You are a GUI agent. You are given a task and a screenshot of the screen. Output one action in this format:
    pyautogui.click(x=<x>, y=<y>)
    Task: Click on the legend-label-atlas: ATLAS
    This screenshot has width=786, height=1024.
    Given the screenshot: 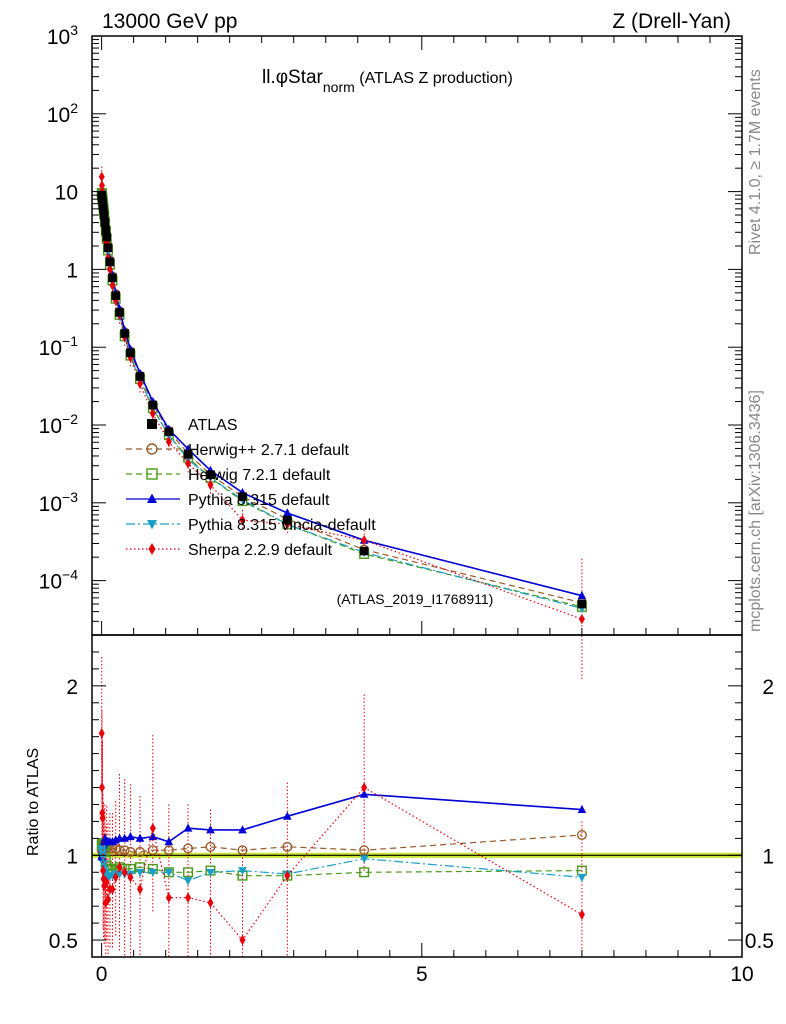 What is the action you would take?
    pyautogui.click(x=213, y=425)
    